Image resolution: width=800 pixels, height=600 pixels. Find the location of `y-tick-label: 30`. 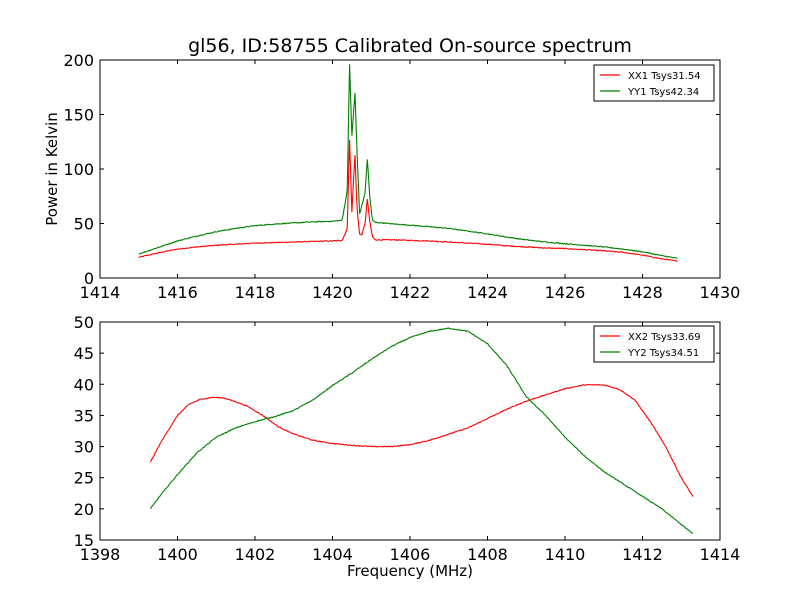

y-tick-label: 30 is located at coordinates (84, 447).